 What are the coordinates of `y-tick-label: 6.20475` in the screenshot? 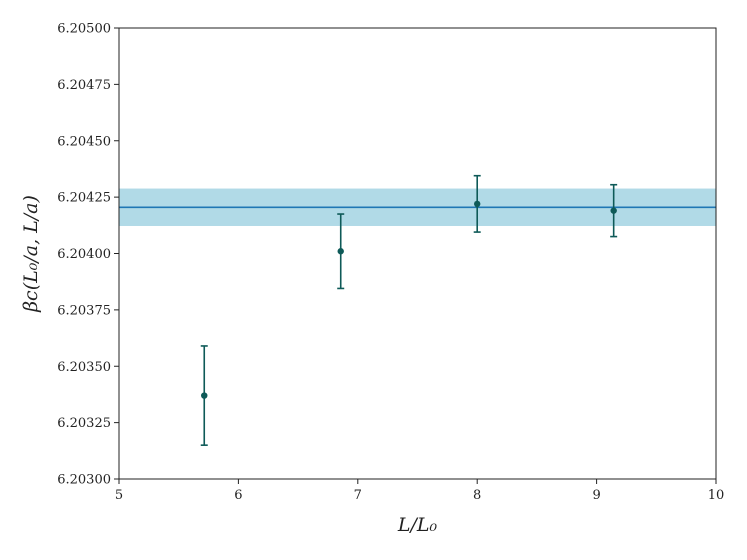 It's located at (84, 85).